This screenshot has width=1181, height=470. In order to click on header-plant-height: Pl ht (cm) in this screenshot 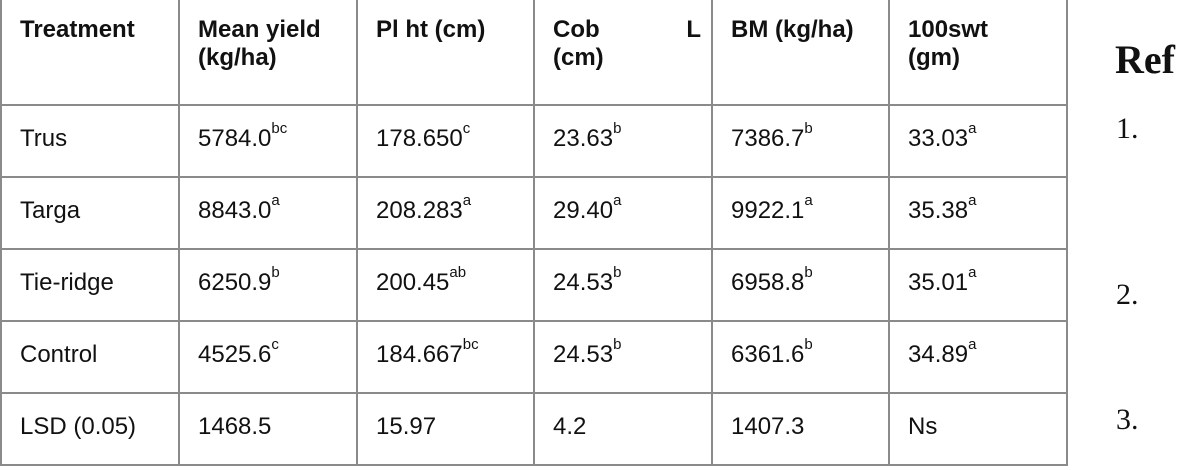, I will do `click(445, 53)`.